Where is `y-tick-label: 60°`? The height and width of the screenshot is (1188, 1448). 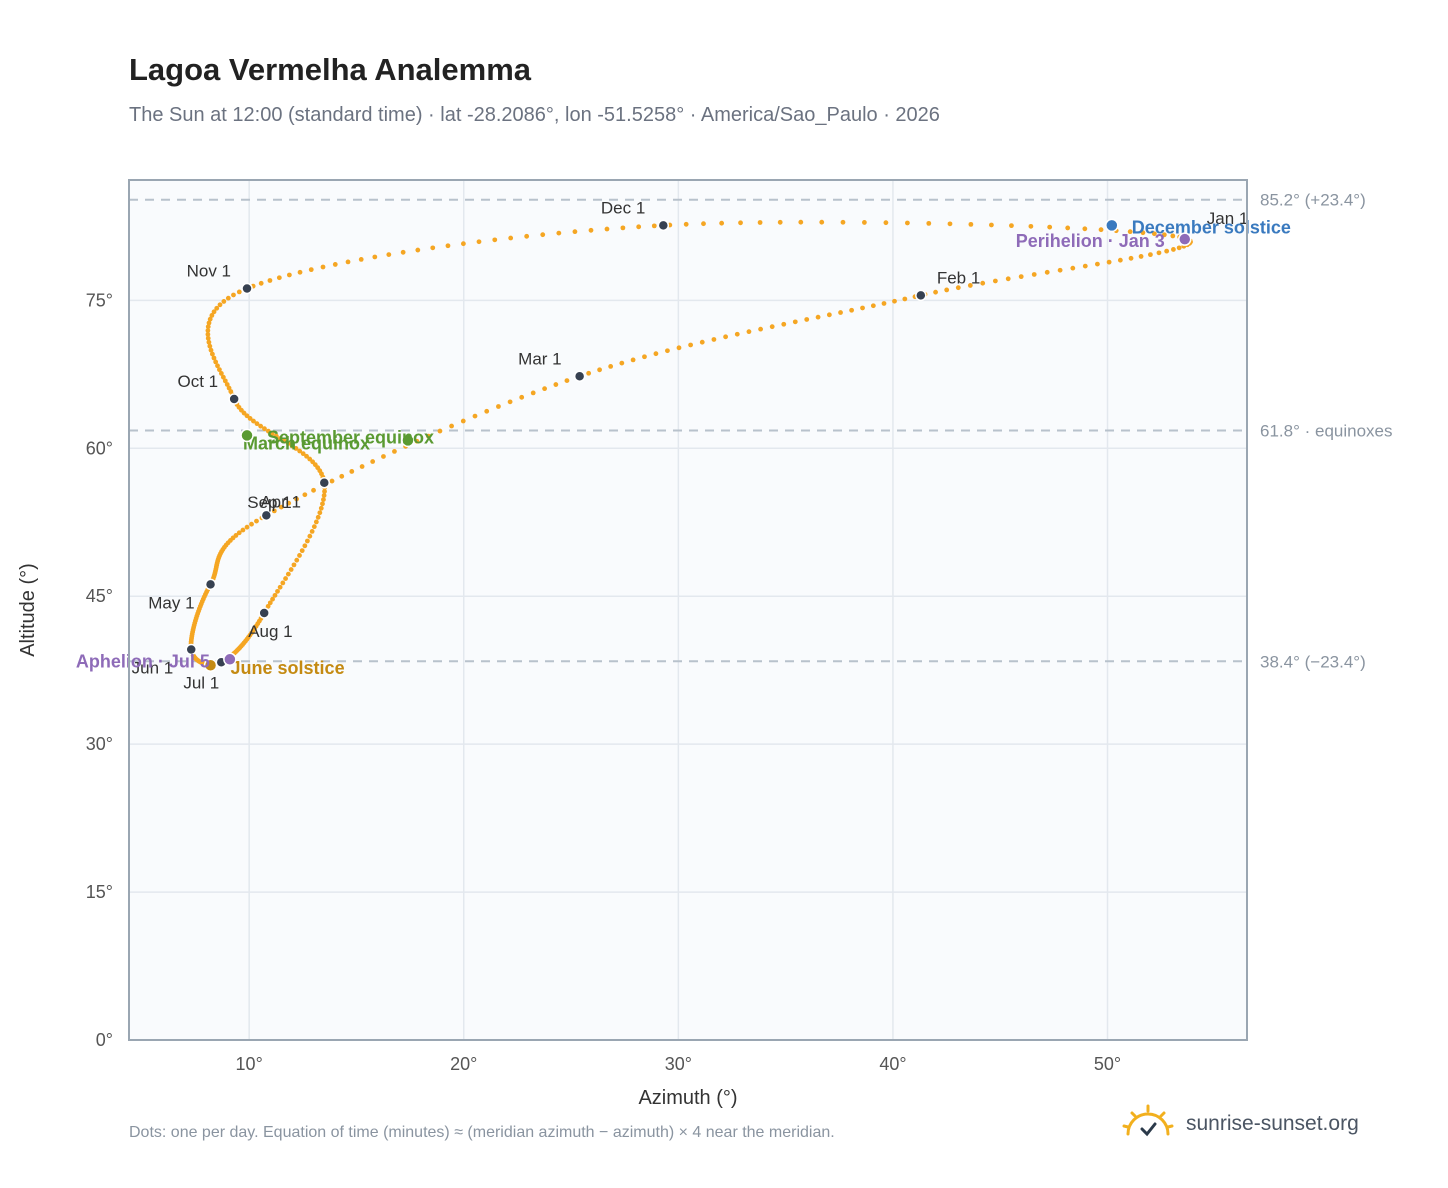 y-tick-label: 60° is located at coordinates (99, 448).